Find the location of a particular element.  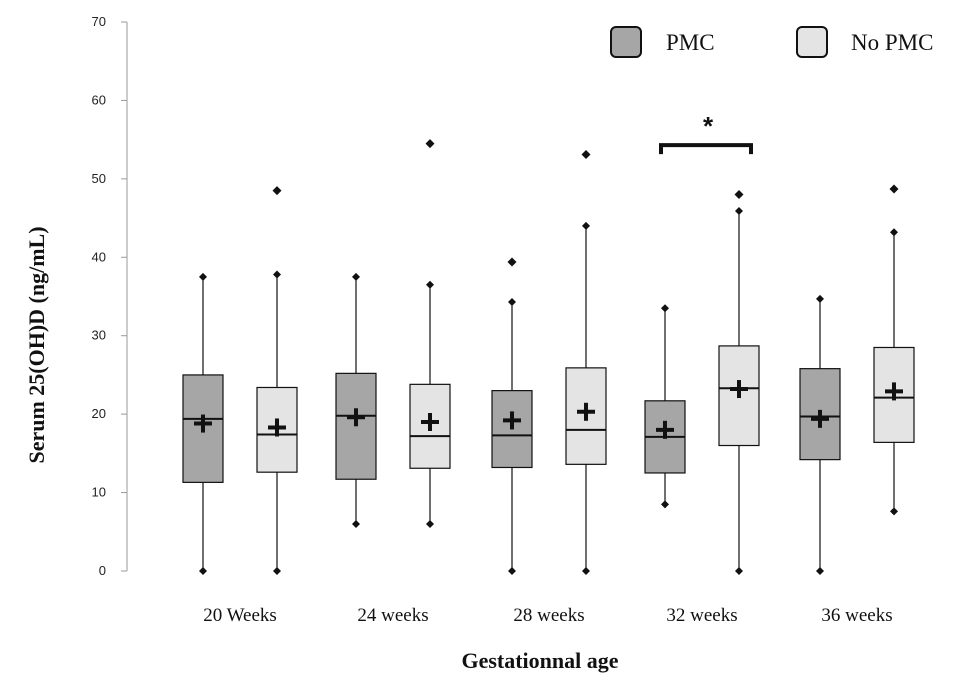

annotations: * is located at coordinates (706, 133).